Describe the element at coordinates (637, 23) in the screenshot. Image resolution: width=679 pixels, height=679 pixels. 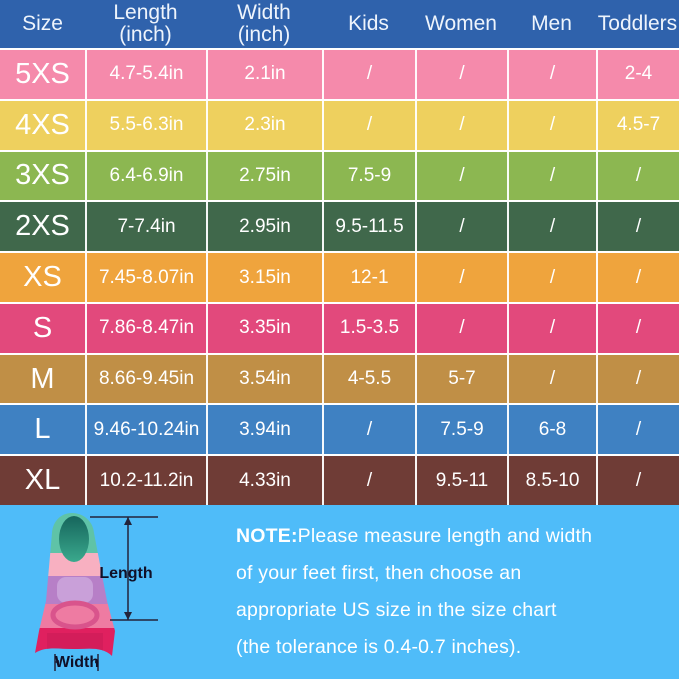
I see `column-header-toddlers: Toddlers` at that location.